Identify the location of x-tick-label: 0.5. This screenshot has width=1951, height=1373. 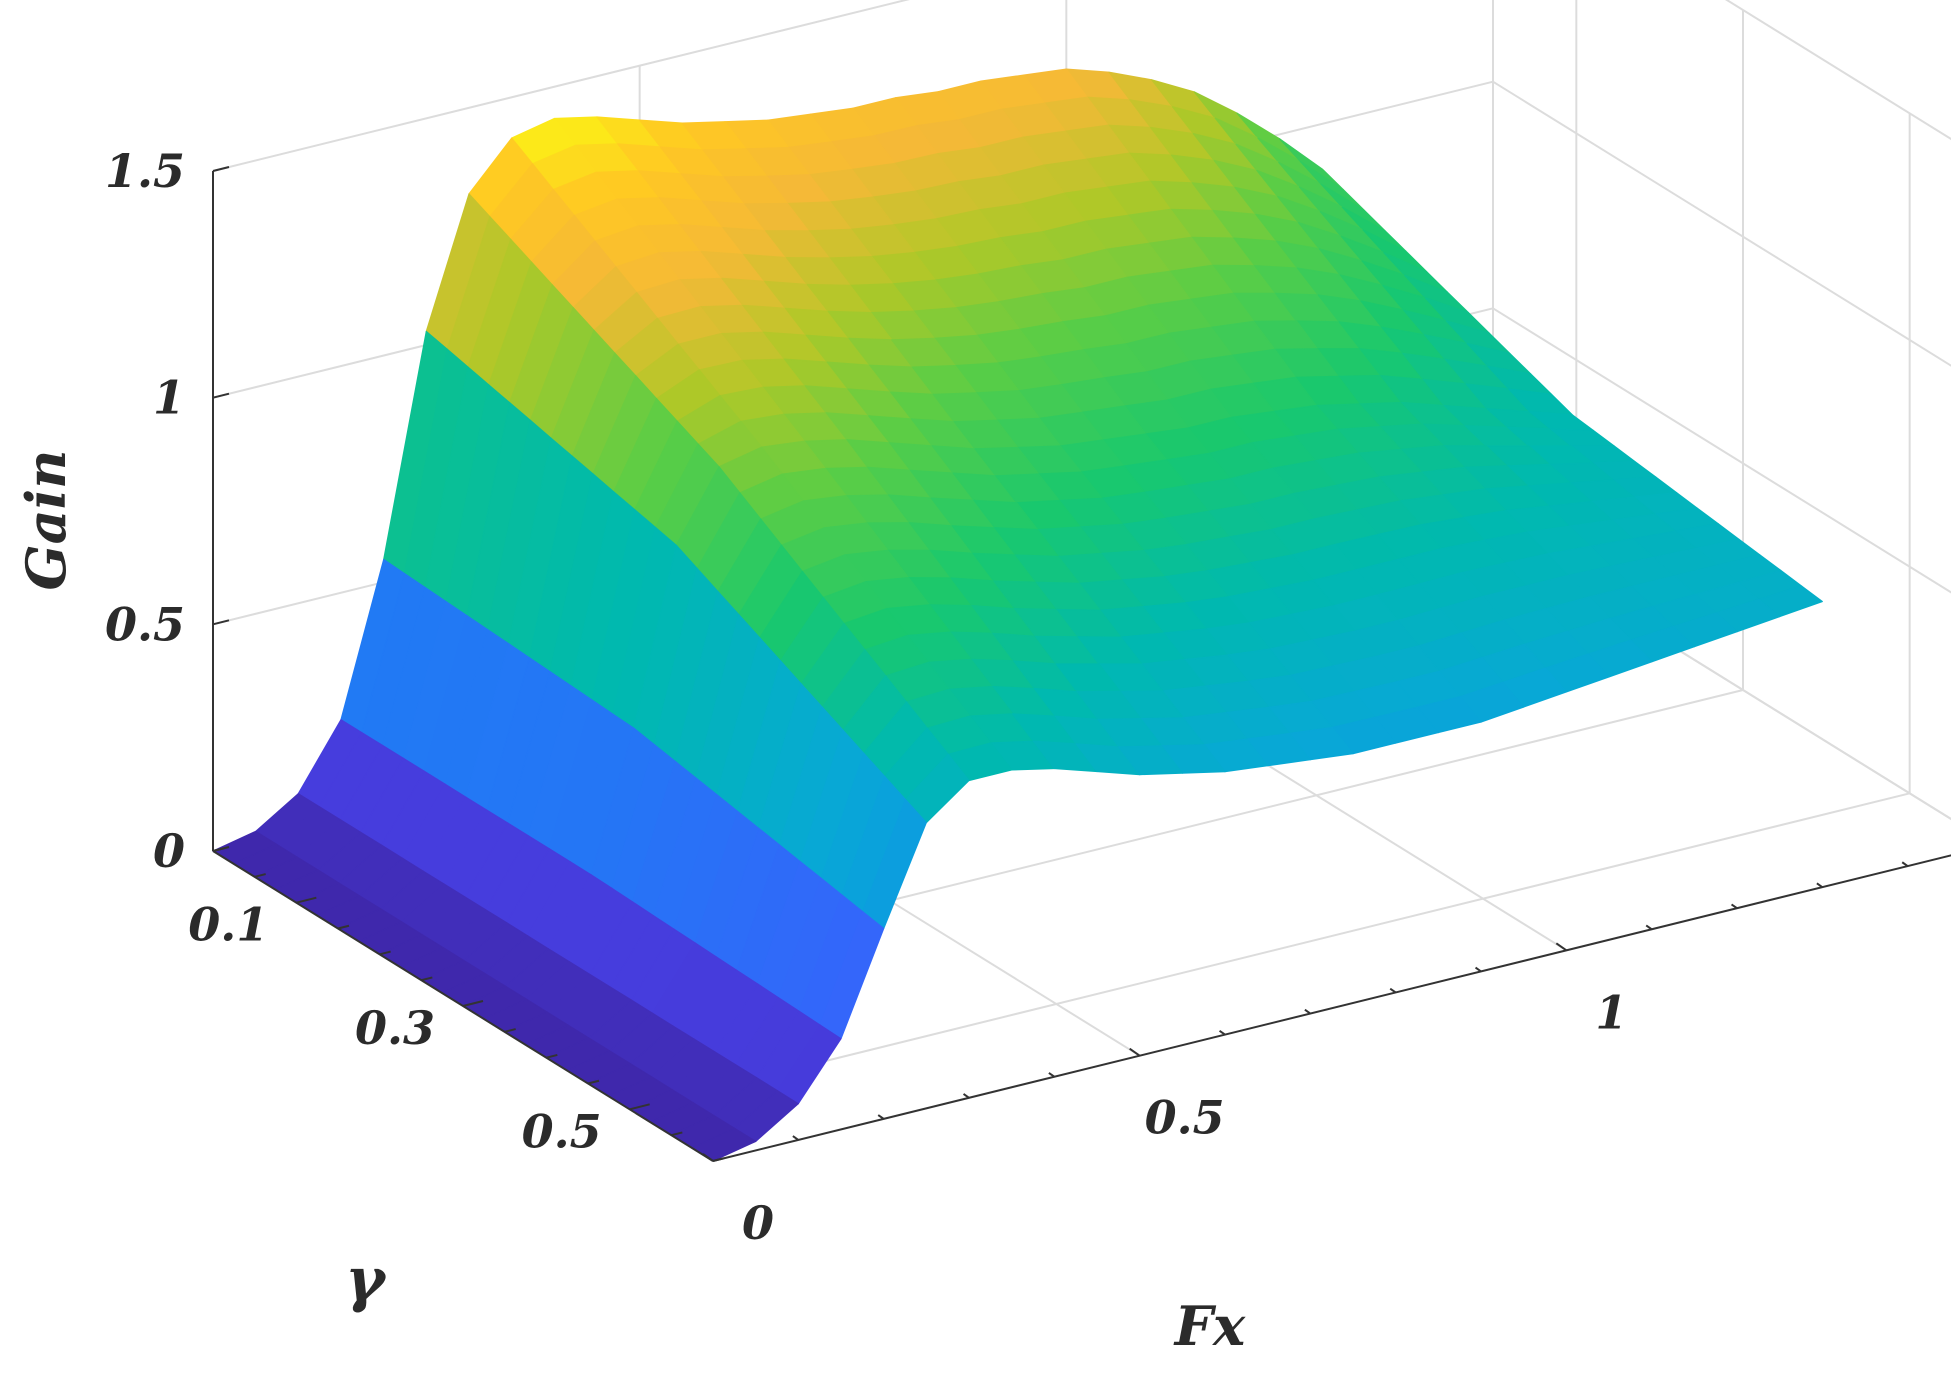
(1185, 1118).